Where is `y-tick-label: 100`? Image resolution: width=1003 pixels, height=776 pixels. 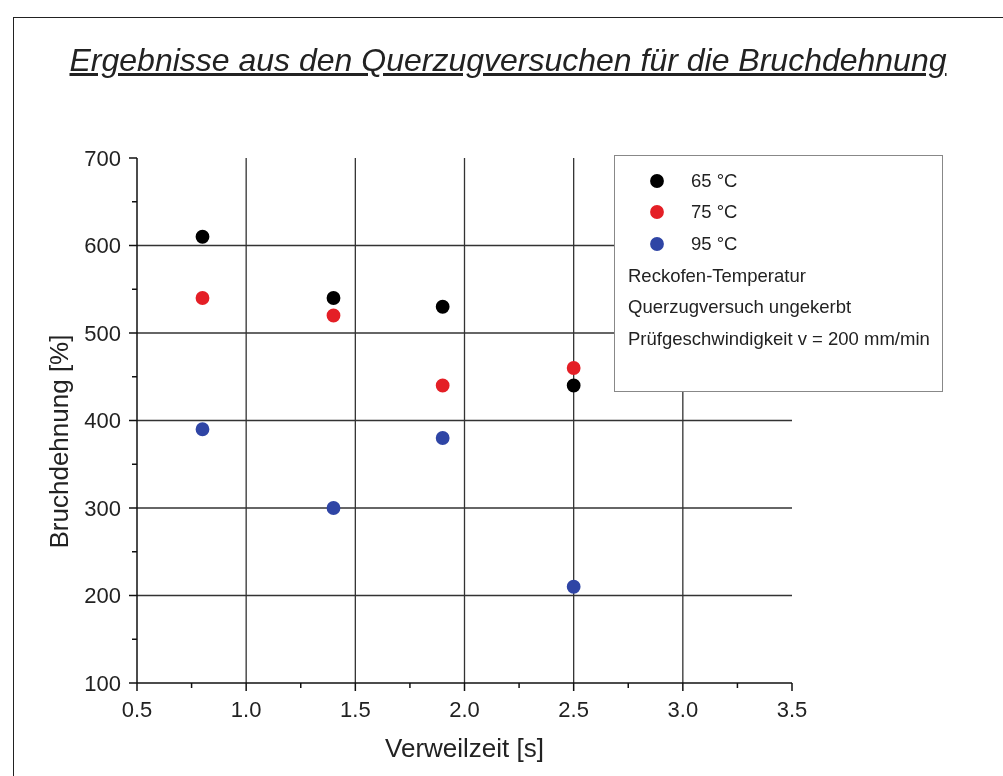 y-tick-label: 100 is located at coordinates (102, 683).